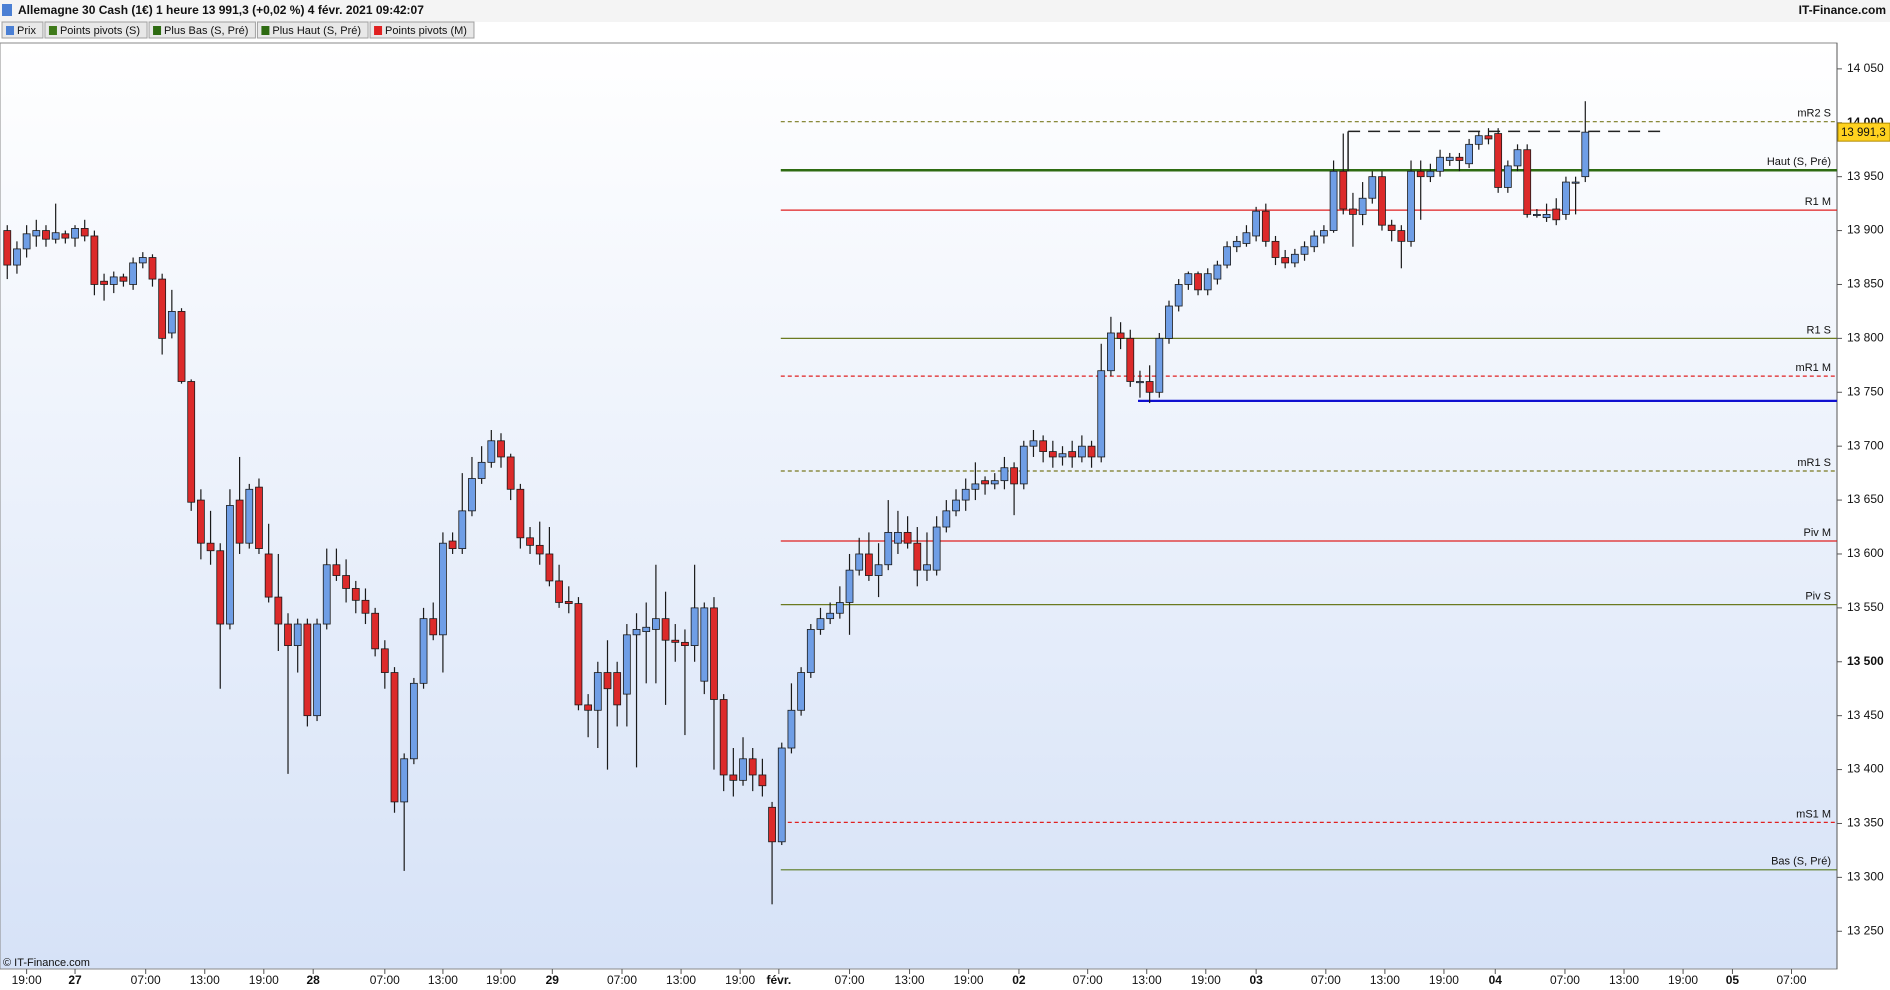  What do you see at coordinates (1863, 132) in the screenshot?
I see `last-price-box` at bounding box center [1863, 132].